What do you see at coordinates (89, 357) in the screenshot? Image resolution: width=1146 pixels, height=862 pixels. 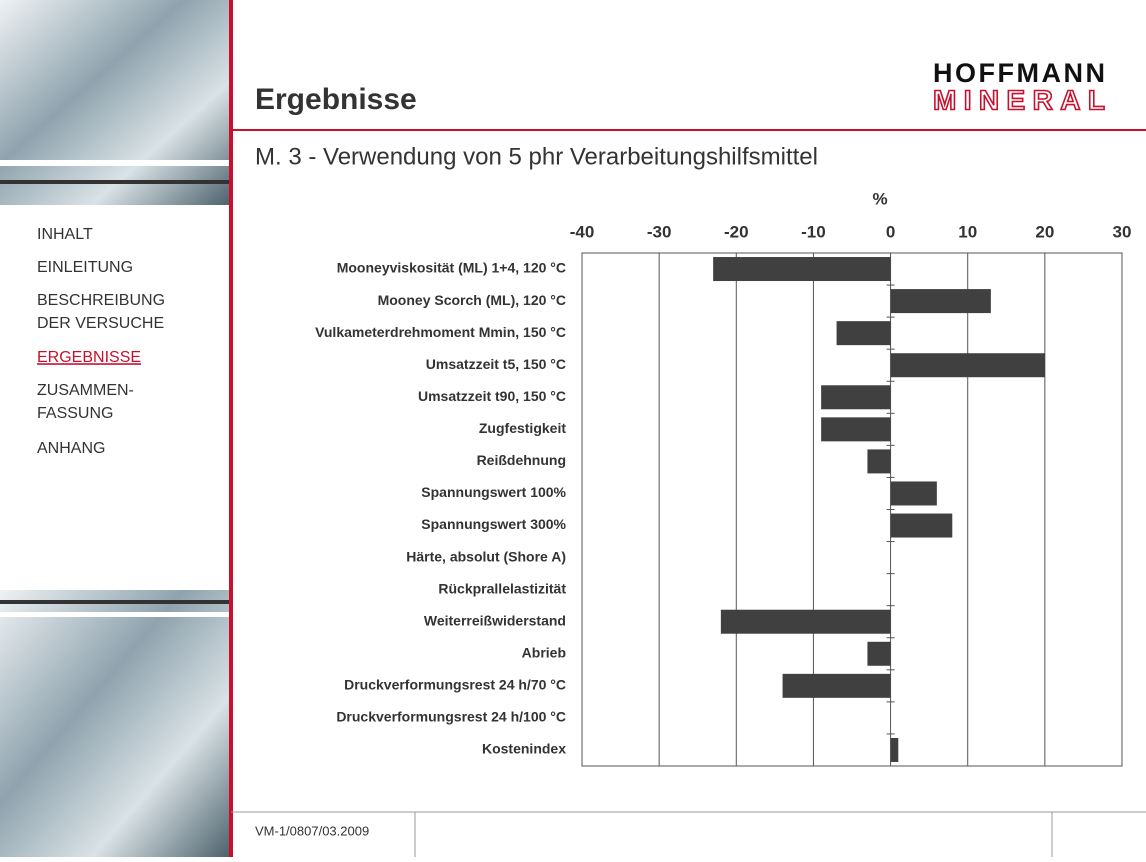 I see `nav-item: ERGEBNISSE` at bounding box center [89, 357].